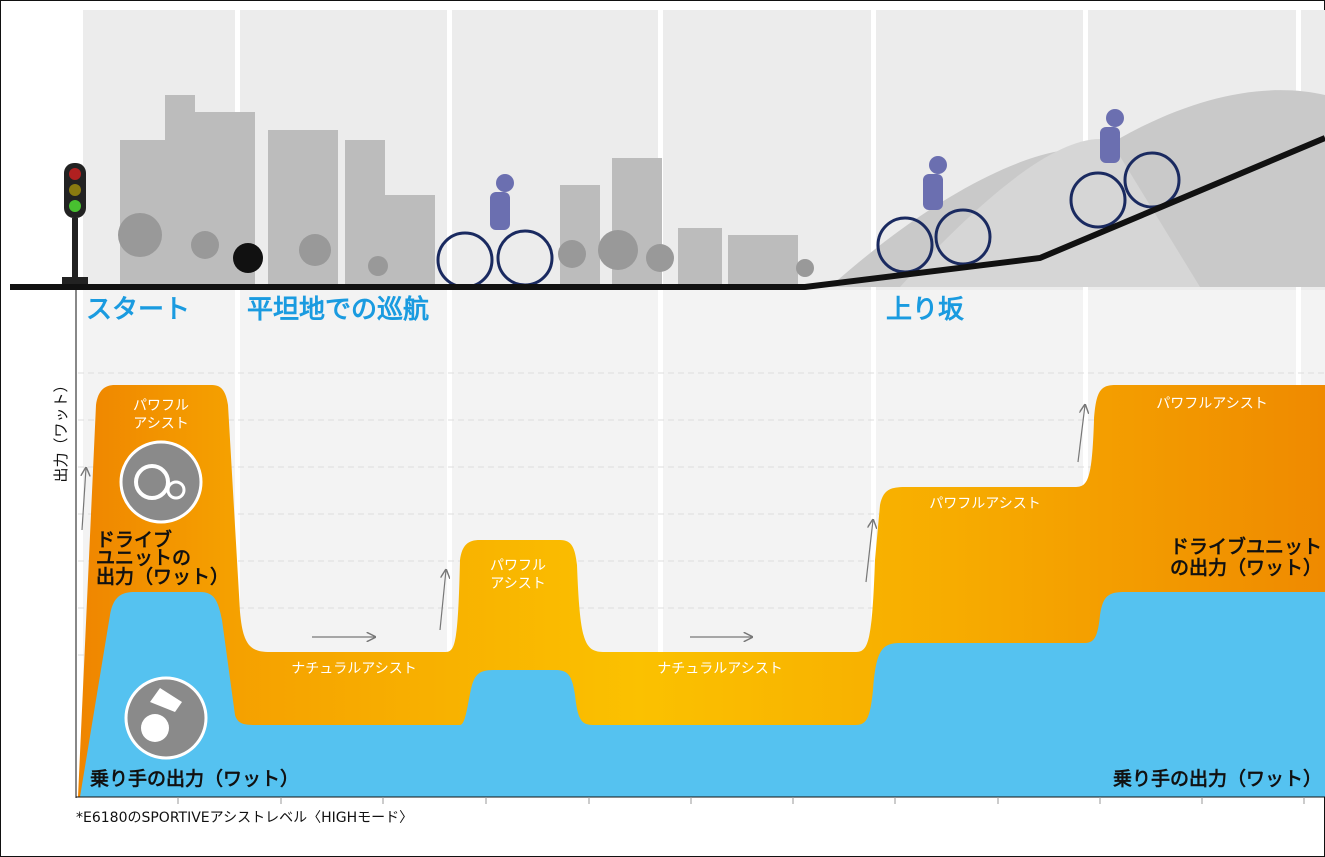  What do you see at coordinates (163, 600) in the screenshot?
I see `icons` at bounding box center [163, 600].